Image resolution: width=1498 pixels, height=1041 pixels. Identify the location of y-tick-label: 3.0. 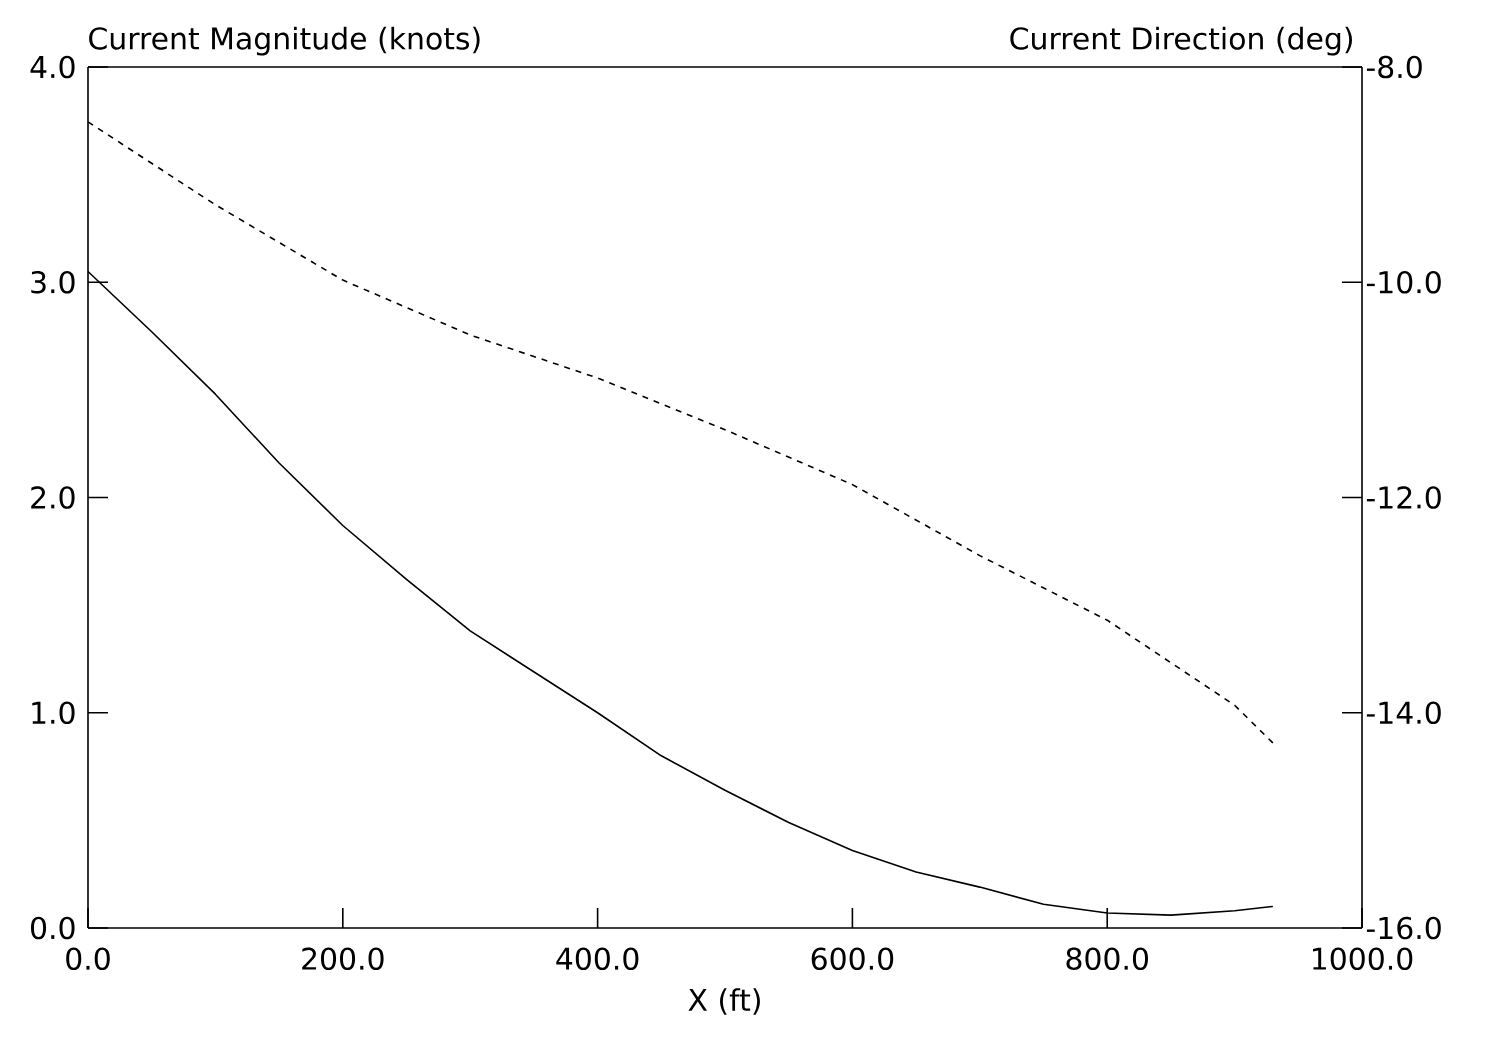
(53, 282).